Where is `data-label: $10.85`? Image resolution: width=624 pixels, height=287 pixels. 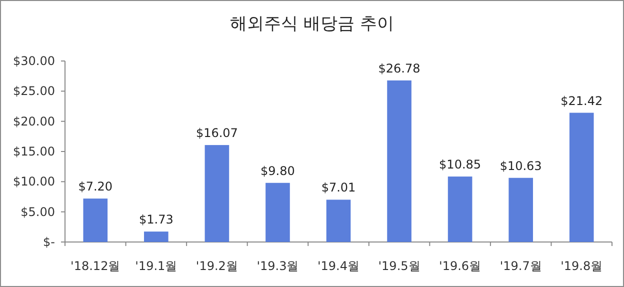 data-label: $10.85 is located at coordinates (460, 165).